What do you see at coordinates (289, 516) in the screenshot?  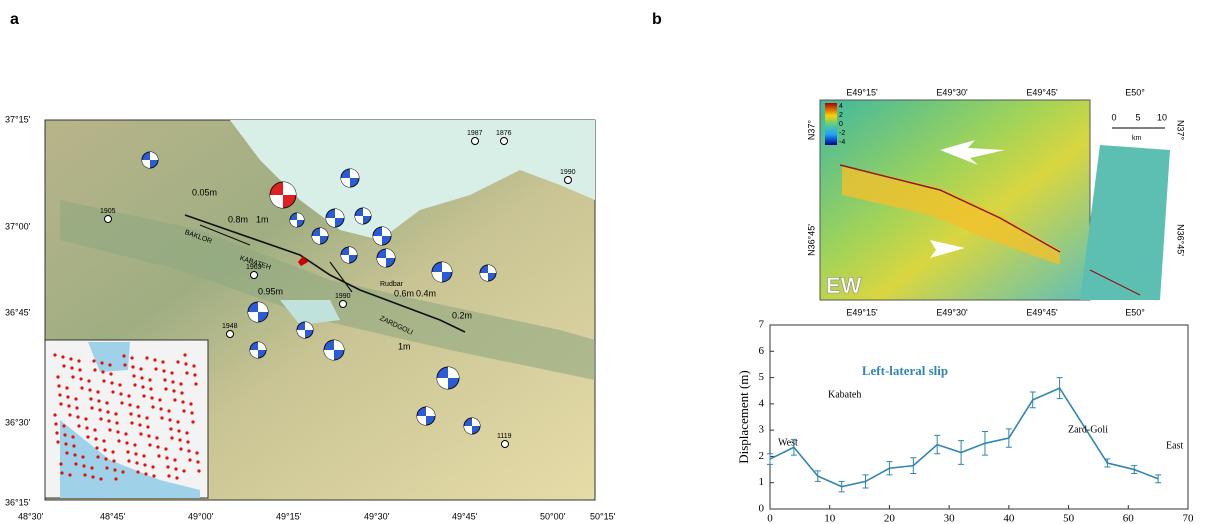 I see `lon-label: 49°15'` at bounding box center [289, 516].